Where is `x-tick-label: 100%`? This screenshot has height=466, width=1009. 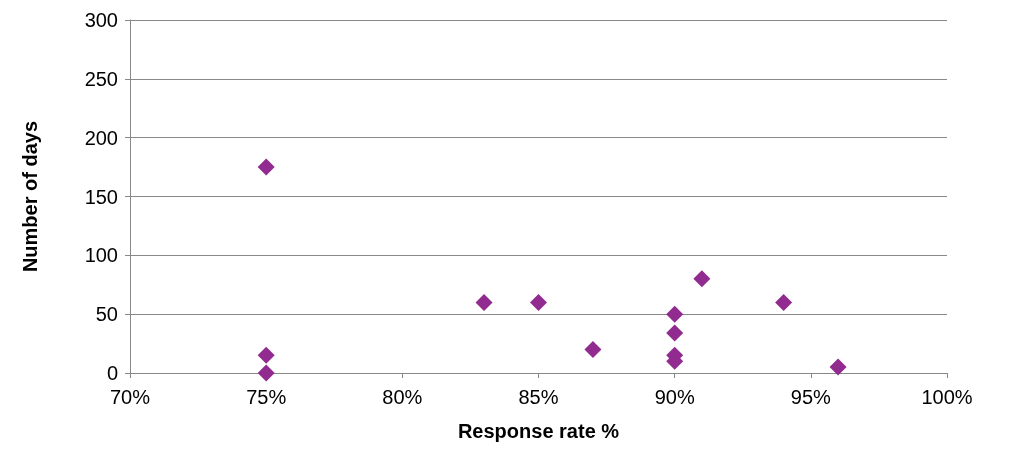 x-tick-label: 100% is located at coordinates (947, 397).